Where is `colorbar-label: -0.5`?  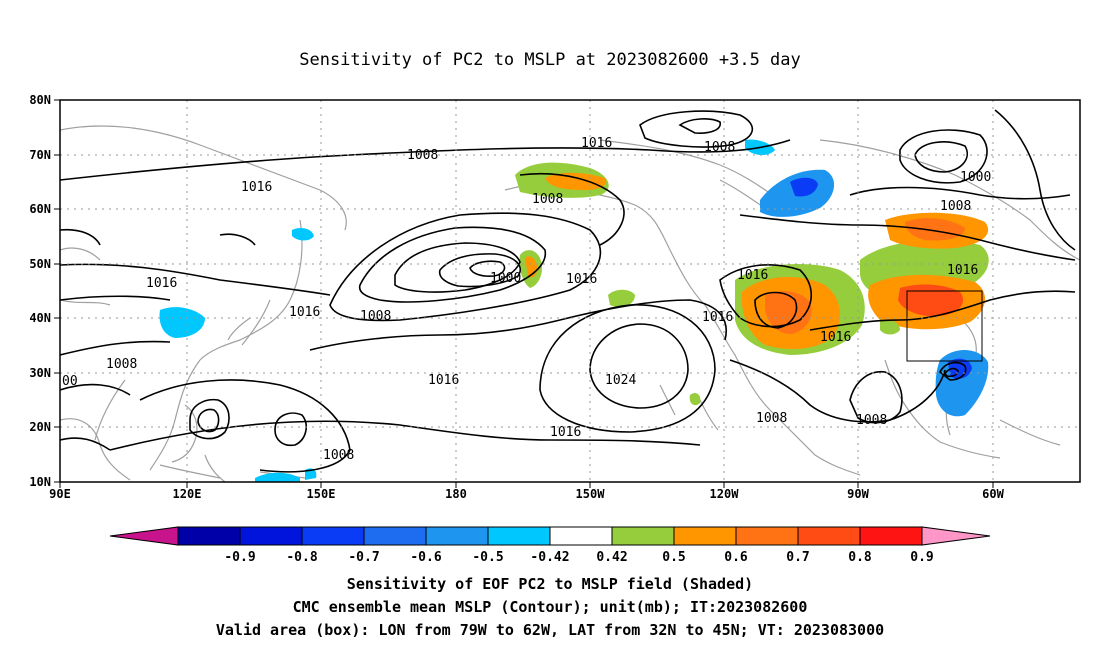 colorbar-label: -0.5 is located at coordinates (487, 557).